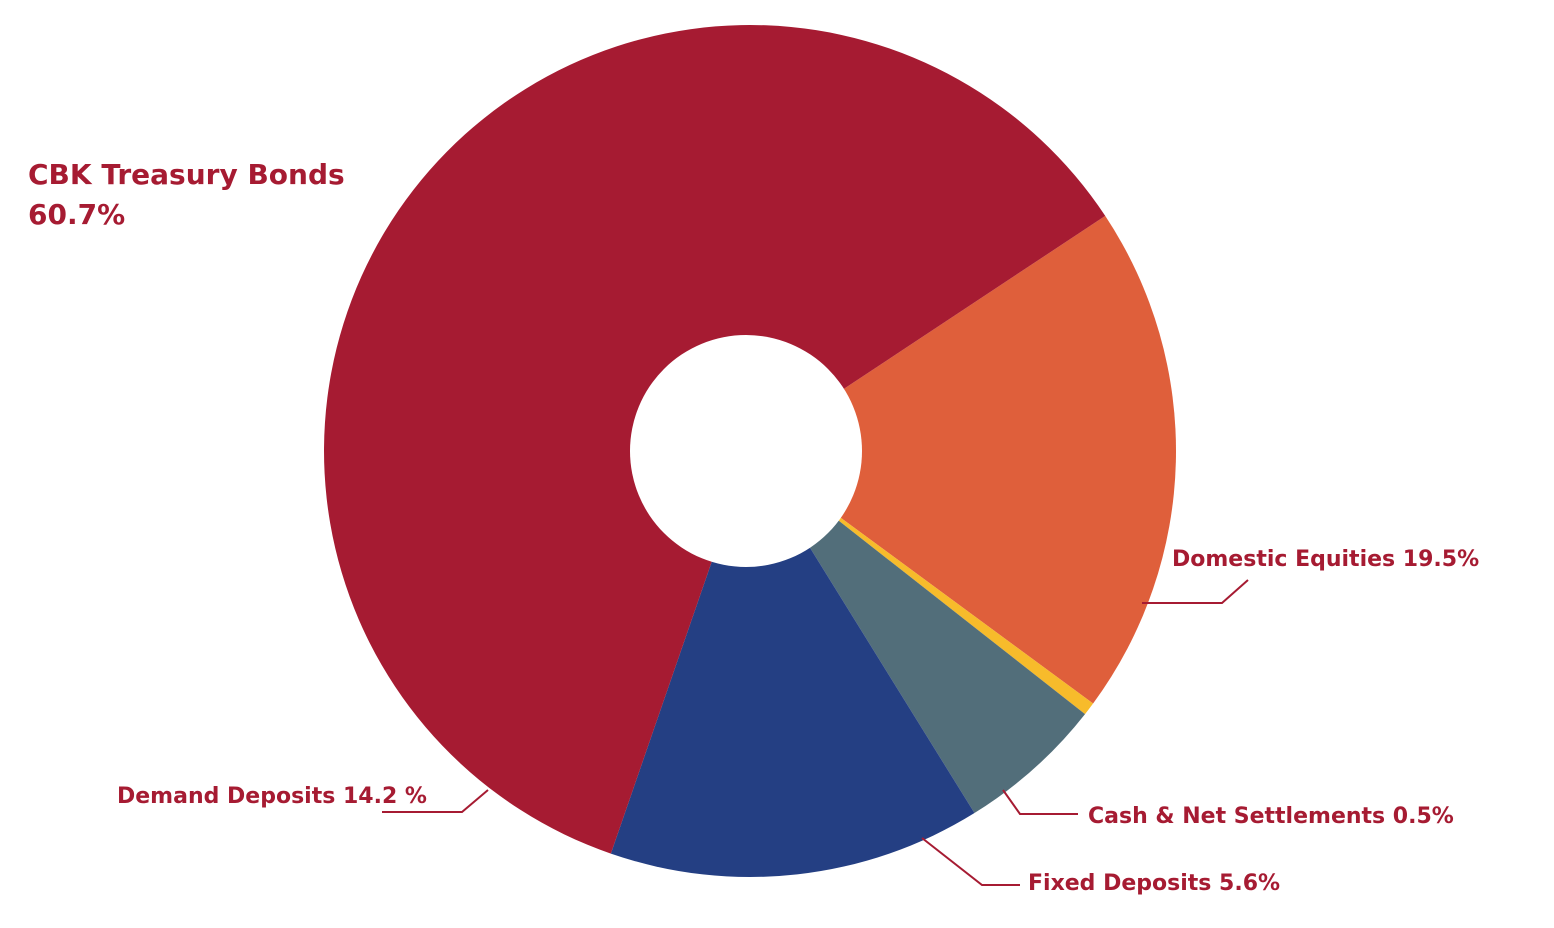 The height and width of the screenshot is (928, 1554). Describe the element at coordinates (746, 451) in the screenshot. I see `donut-hole` at that location.